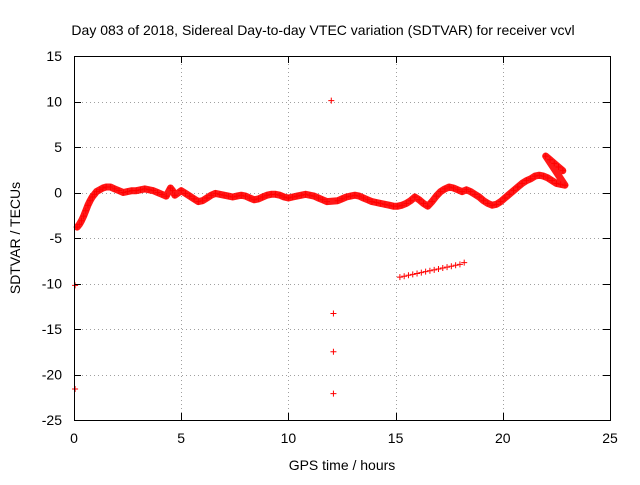 The height and width of the screenshot is (485, 640). Describe the element at coordinates (54, 56) in the screenshot. I see `y-tick-label: 15` at that location.